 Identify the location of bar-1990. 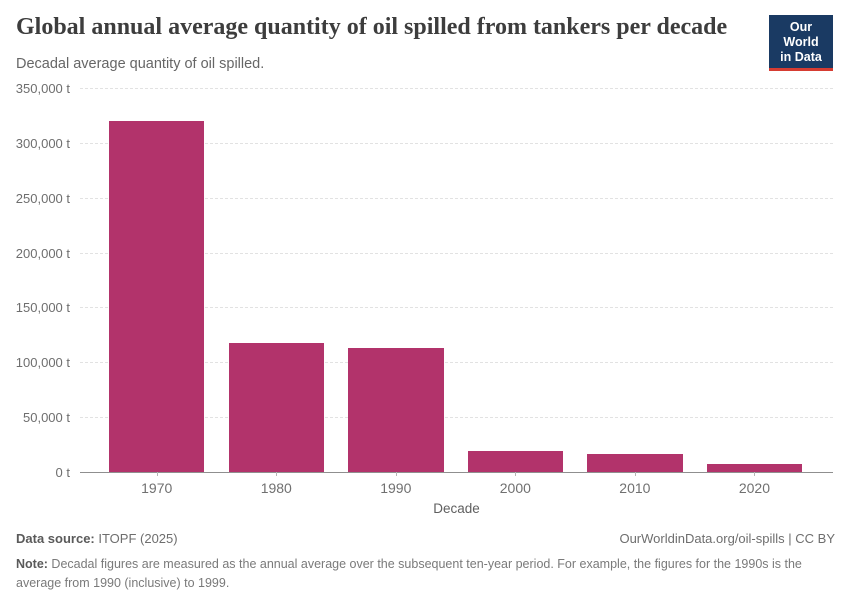
(396, 410).